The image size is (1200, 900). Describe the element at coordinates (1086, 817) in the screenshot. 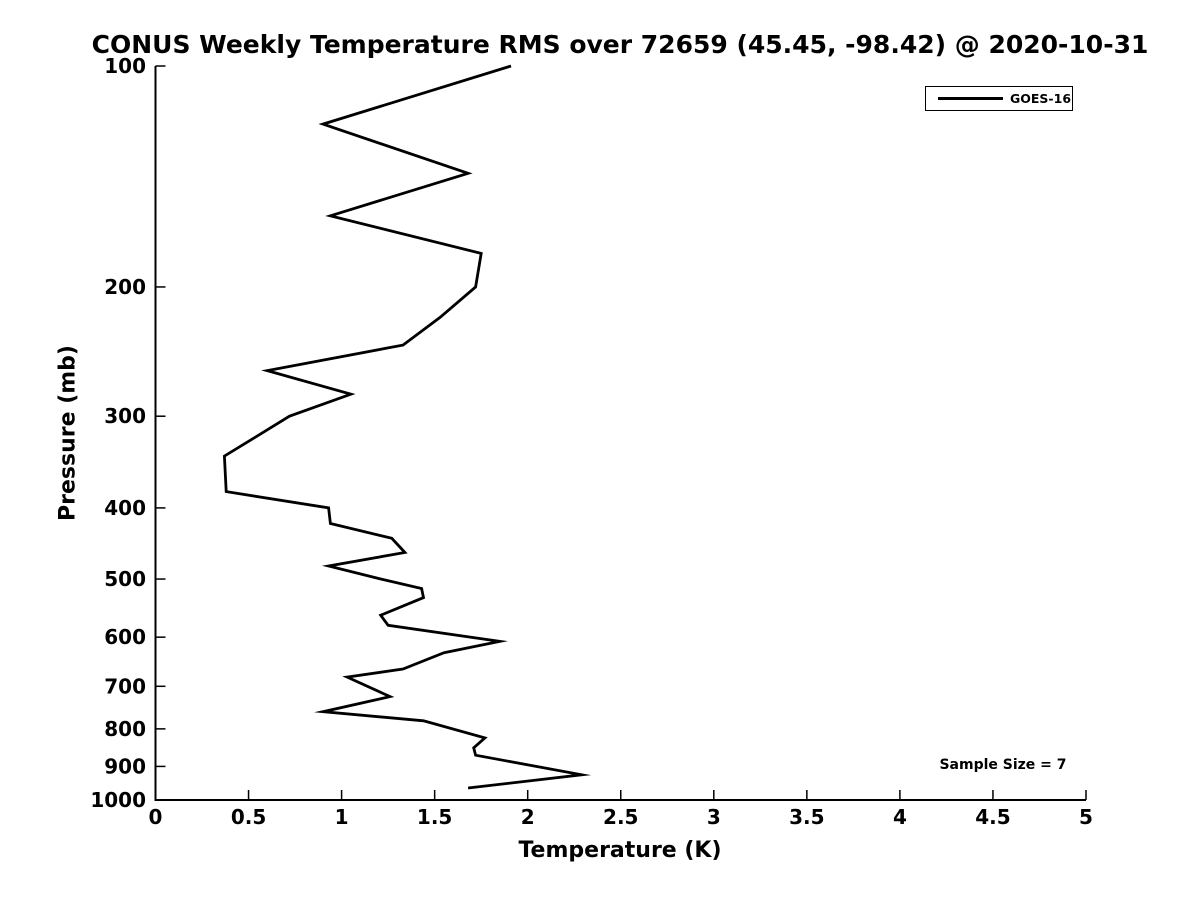

I see `x-tick-label: 5` at that location.